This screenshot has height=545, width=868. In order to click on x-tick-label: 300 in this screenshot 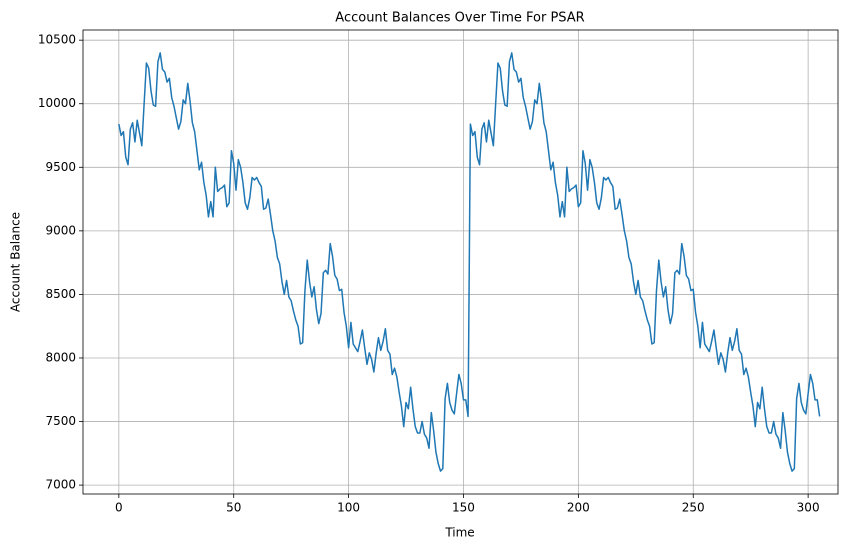, I will do `click(808, 508)`.